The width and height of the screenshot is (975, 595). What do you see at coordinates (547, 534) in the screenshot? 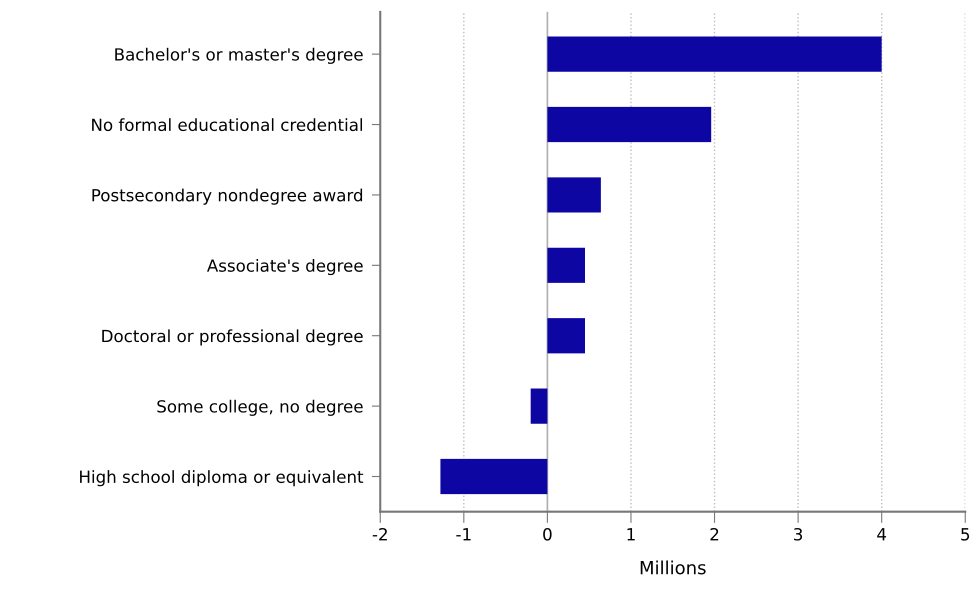
I see `x-tick-label: 0` at bounding box center [547, 534].